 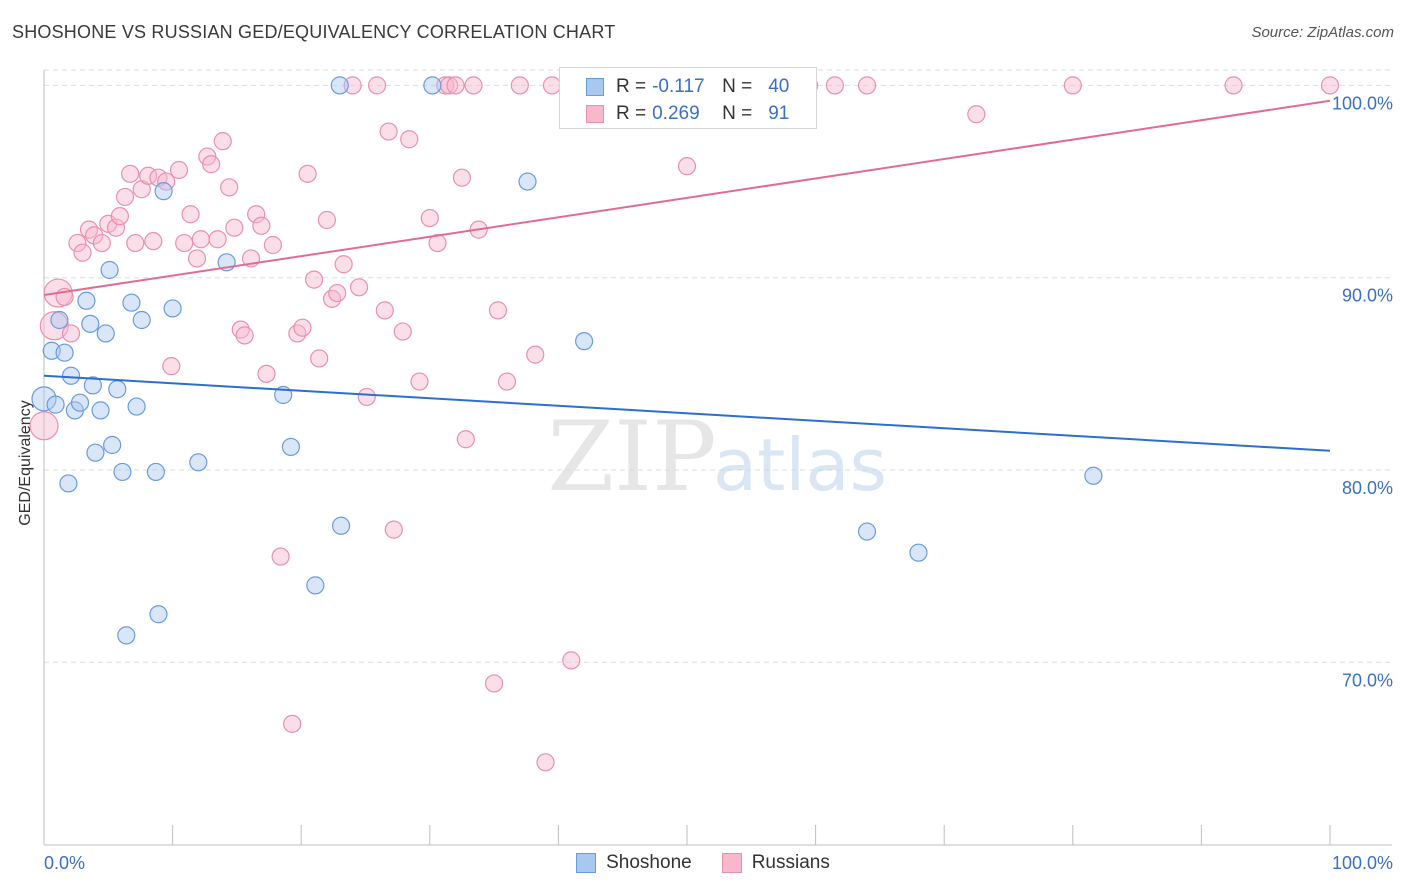 What do you see at coordinates (1362, 863) in the screenshot?
I see `x-tick-label: 100.0%` at bounding box center [1362, 863].